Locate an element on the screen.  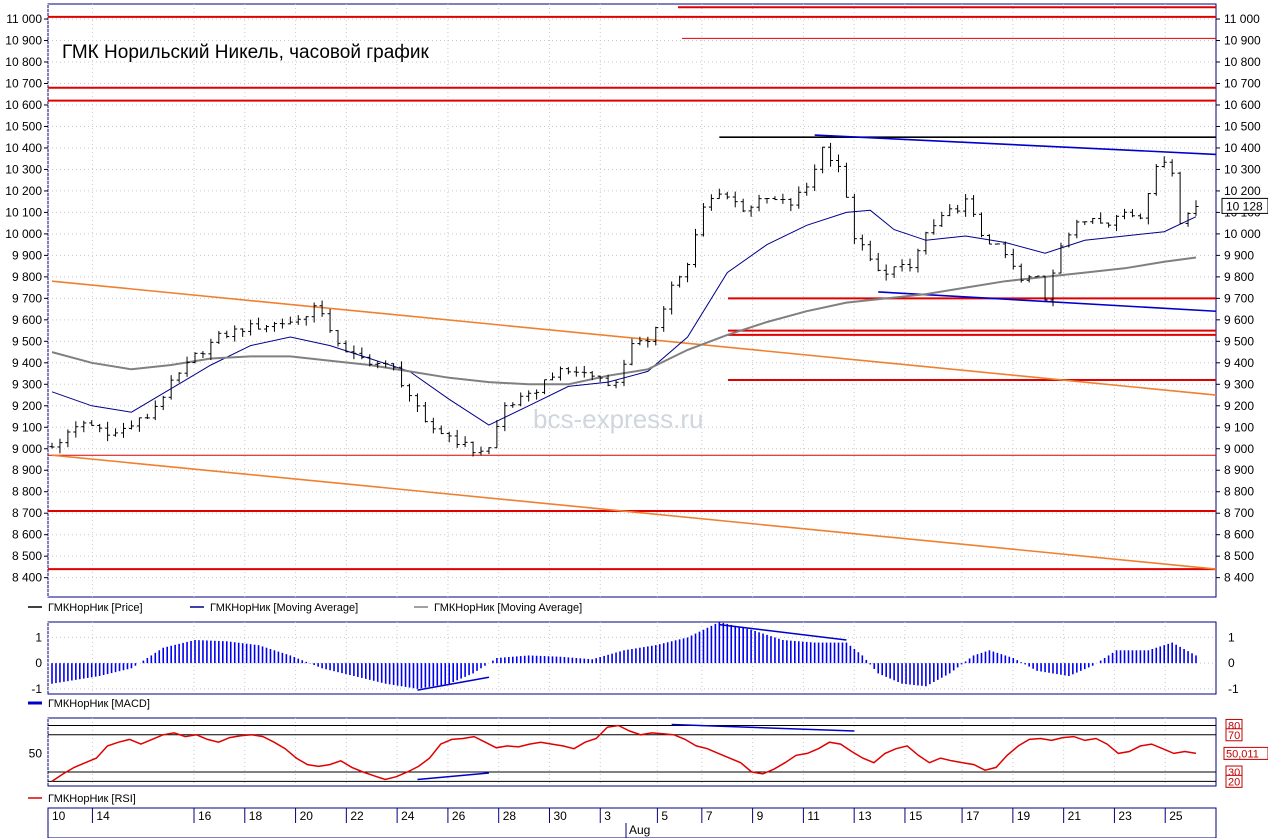
rsi-last-box is located at coordinates (1245, 753).